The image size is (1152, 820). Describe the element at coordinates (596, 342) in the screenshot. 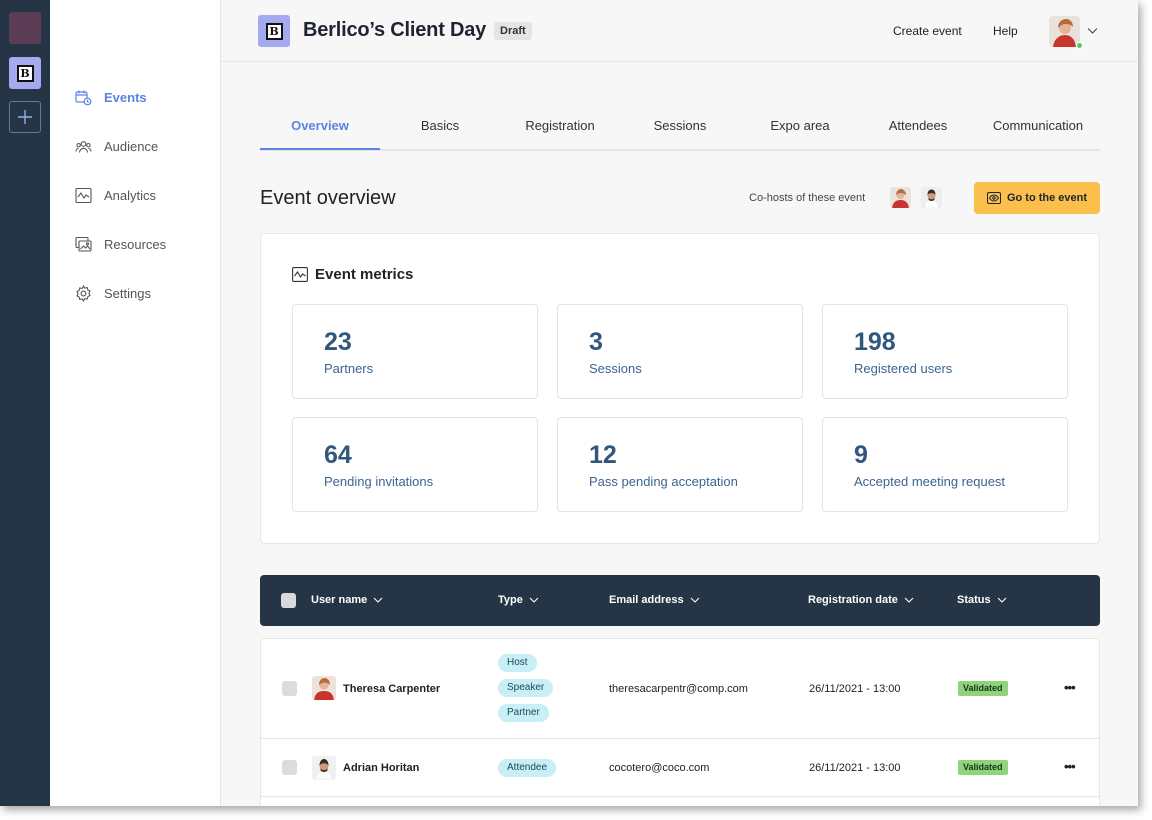

I see `metric-value: 3` at that location.